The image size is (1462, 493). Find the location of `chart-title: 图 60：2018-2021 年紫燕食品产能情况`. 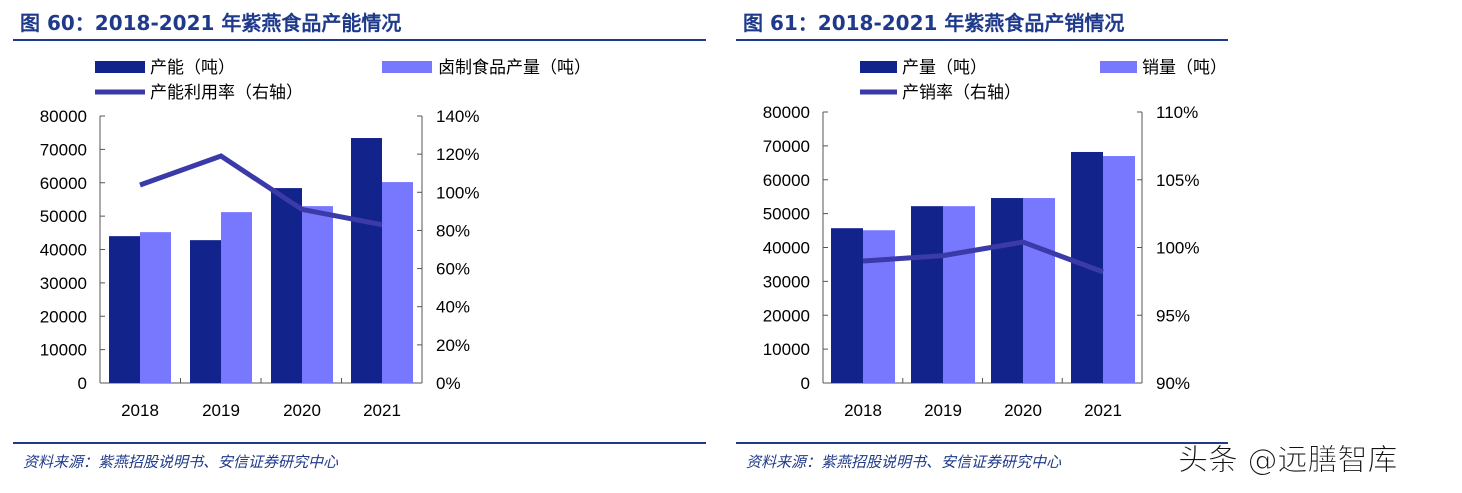

chart-title: 图 60：2018-2021 年紫燕食品产能情况 is located at coordinates (210, 23).